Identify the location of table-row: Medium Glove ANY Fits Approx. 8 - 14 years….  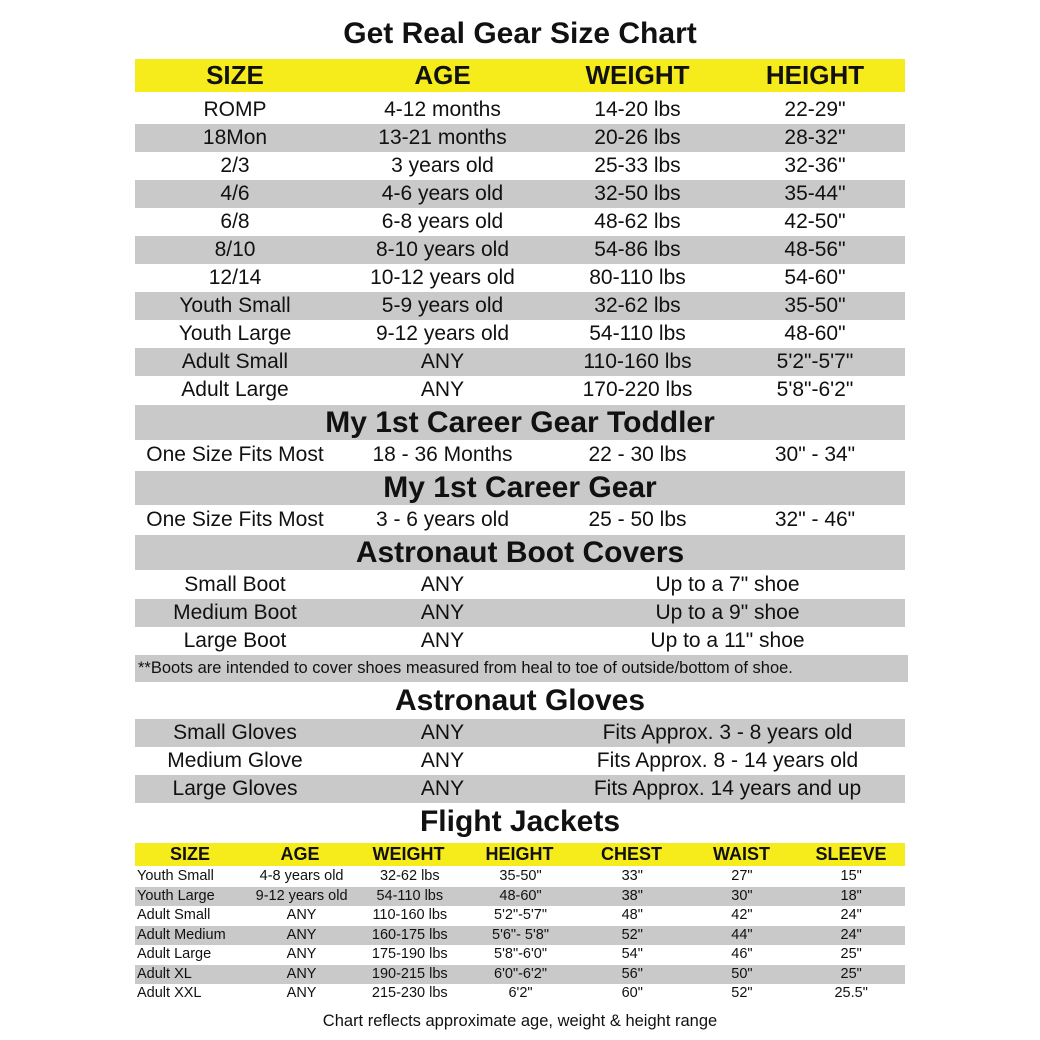
(520, 761).